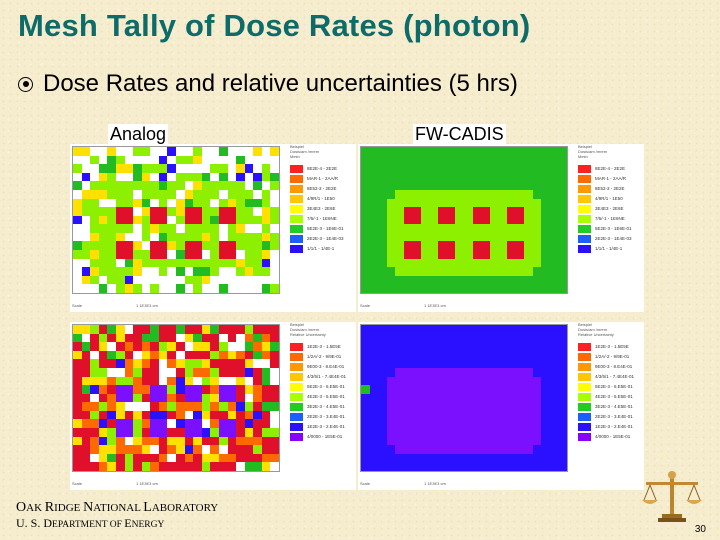 The width and height of the screenshot is (720, 540). I want to click on org-rest: AK, so click(35, 508).